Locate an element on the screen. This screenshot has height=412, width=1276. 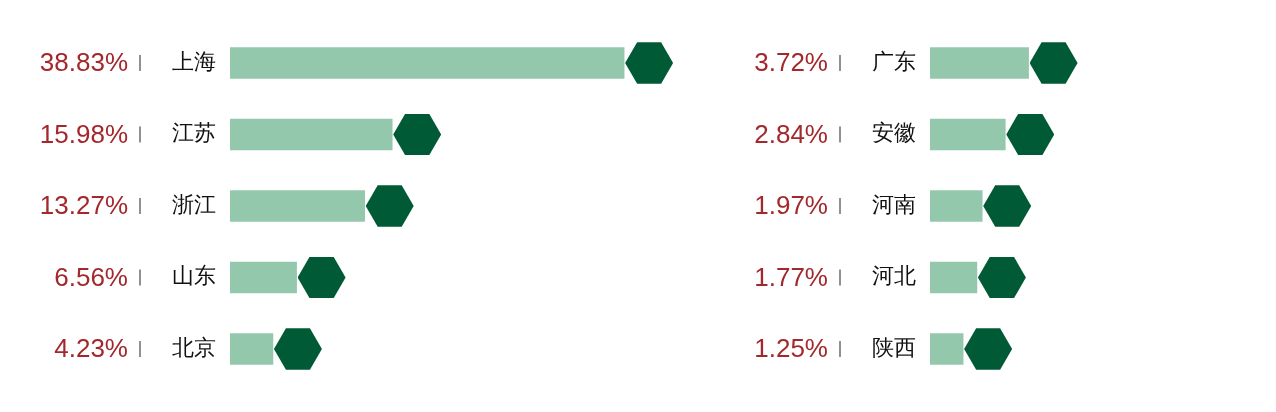
y-tick-label: 安徽 is located at coordinates (894, 133).